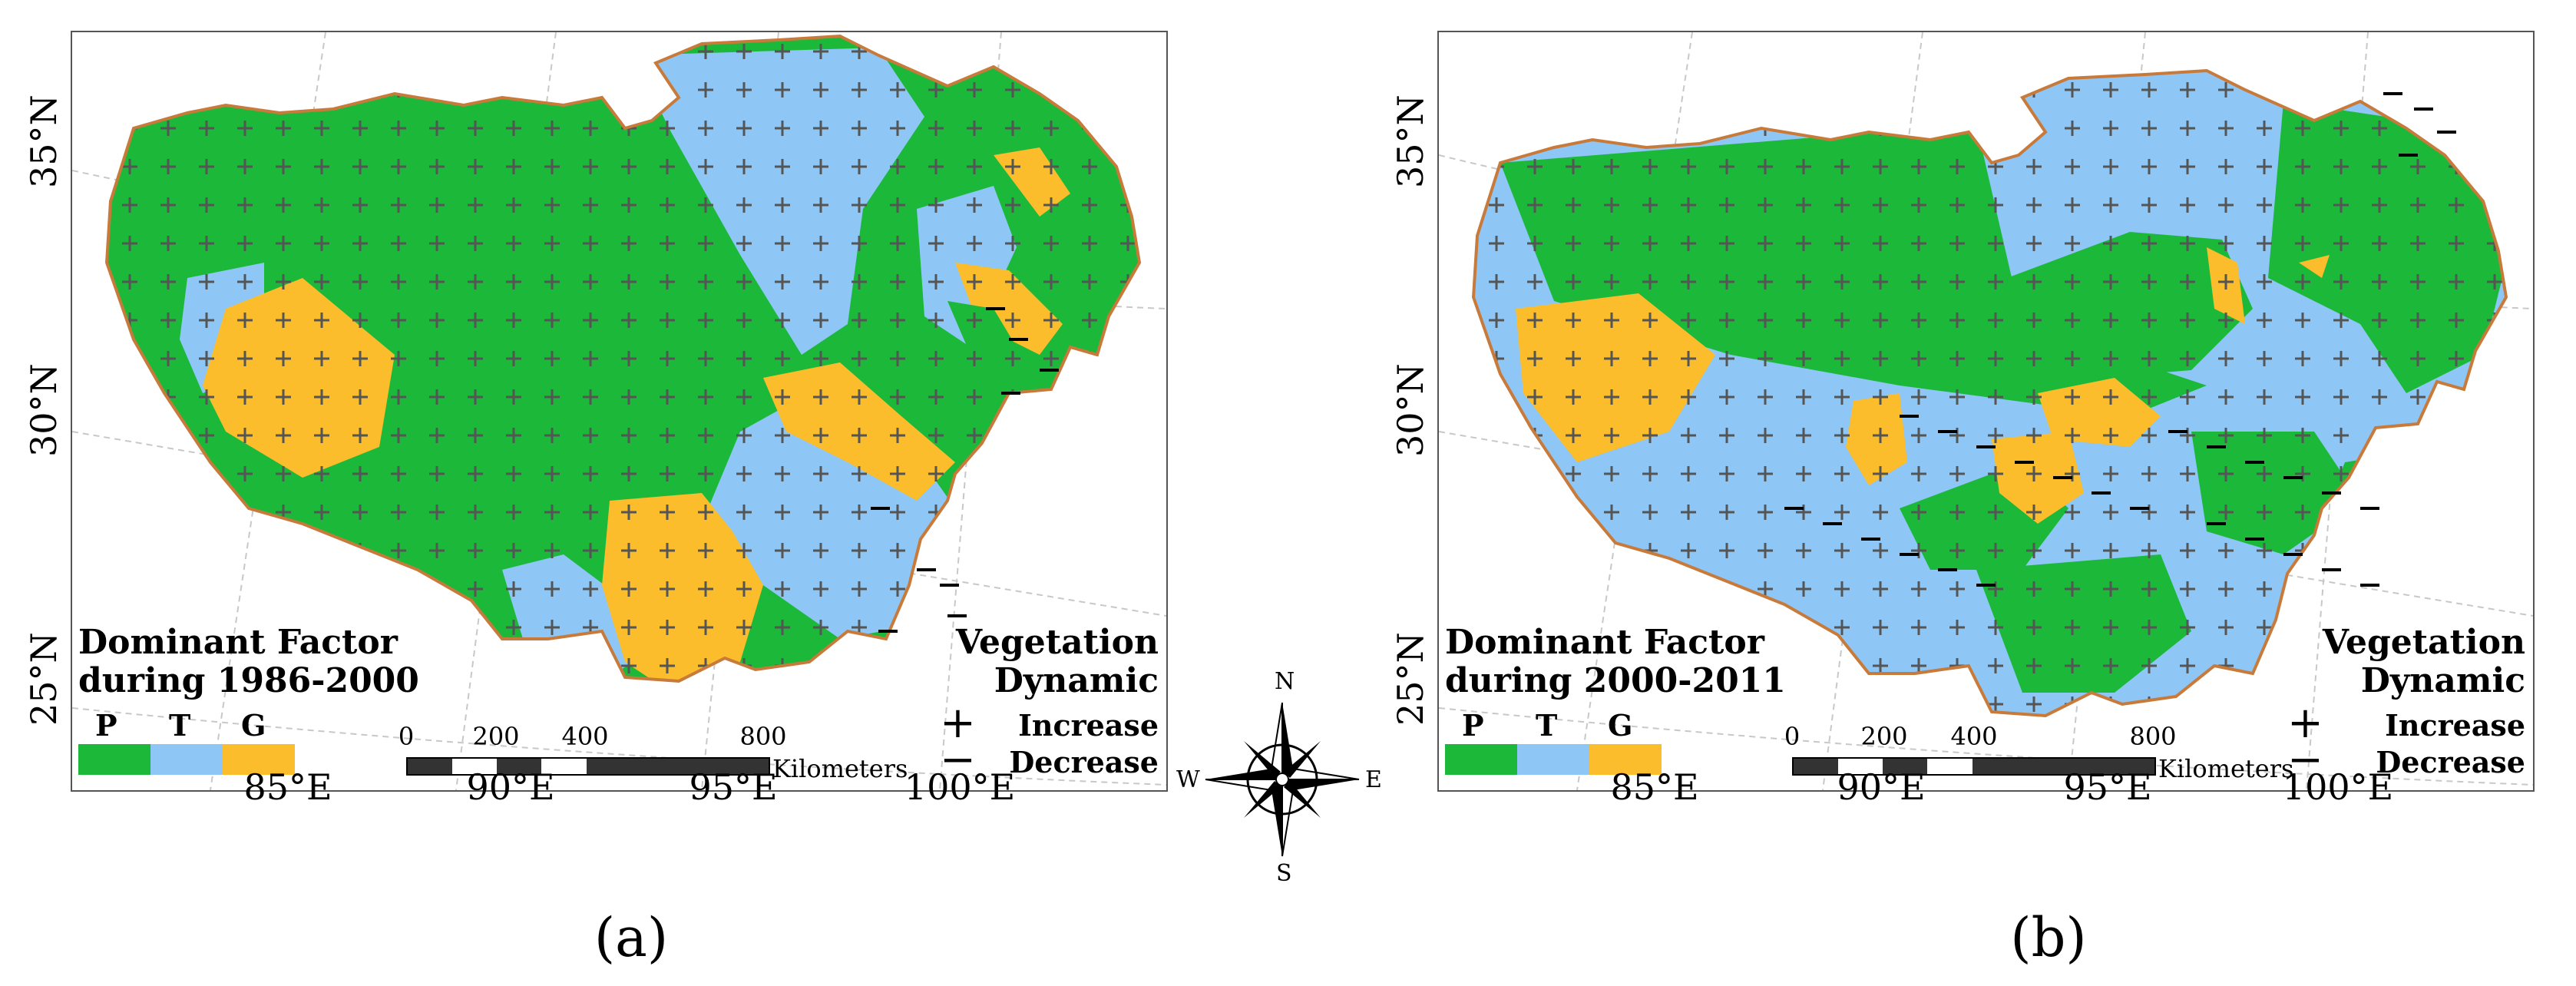 The height and width of the screenshot is (986, 2576). I want to click on scale-bar-a, so click(588, 766).